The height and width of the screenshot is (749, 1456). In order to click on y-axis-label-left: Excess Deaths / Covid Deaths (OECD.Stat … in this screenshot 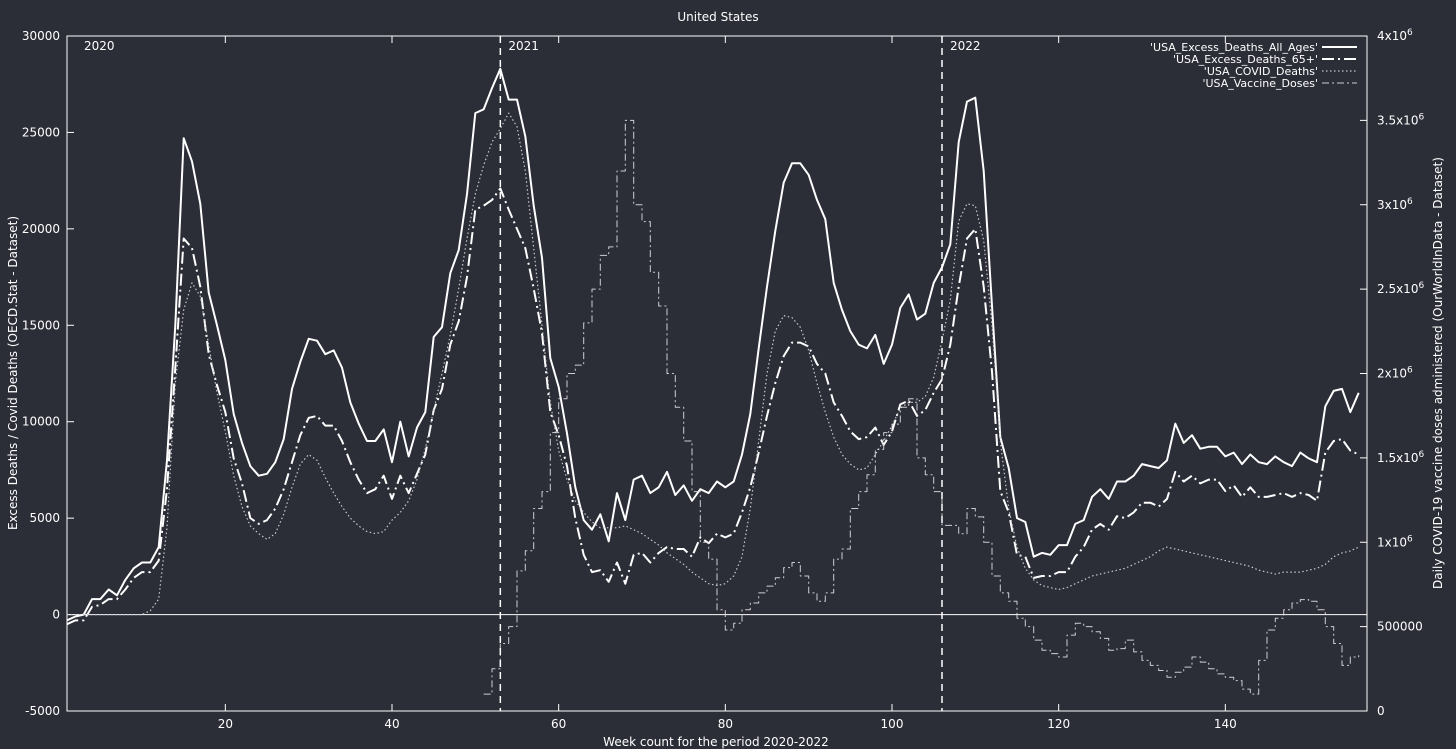, I will do `click(13, 373)`.